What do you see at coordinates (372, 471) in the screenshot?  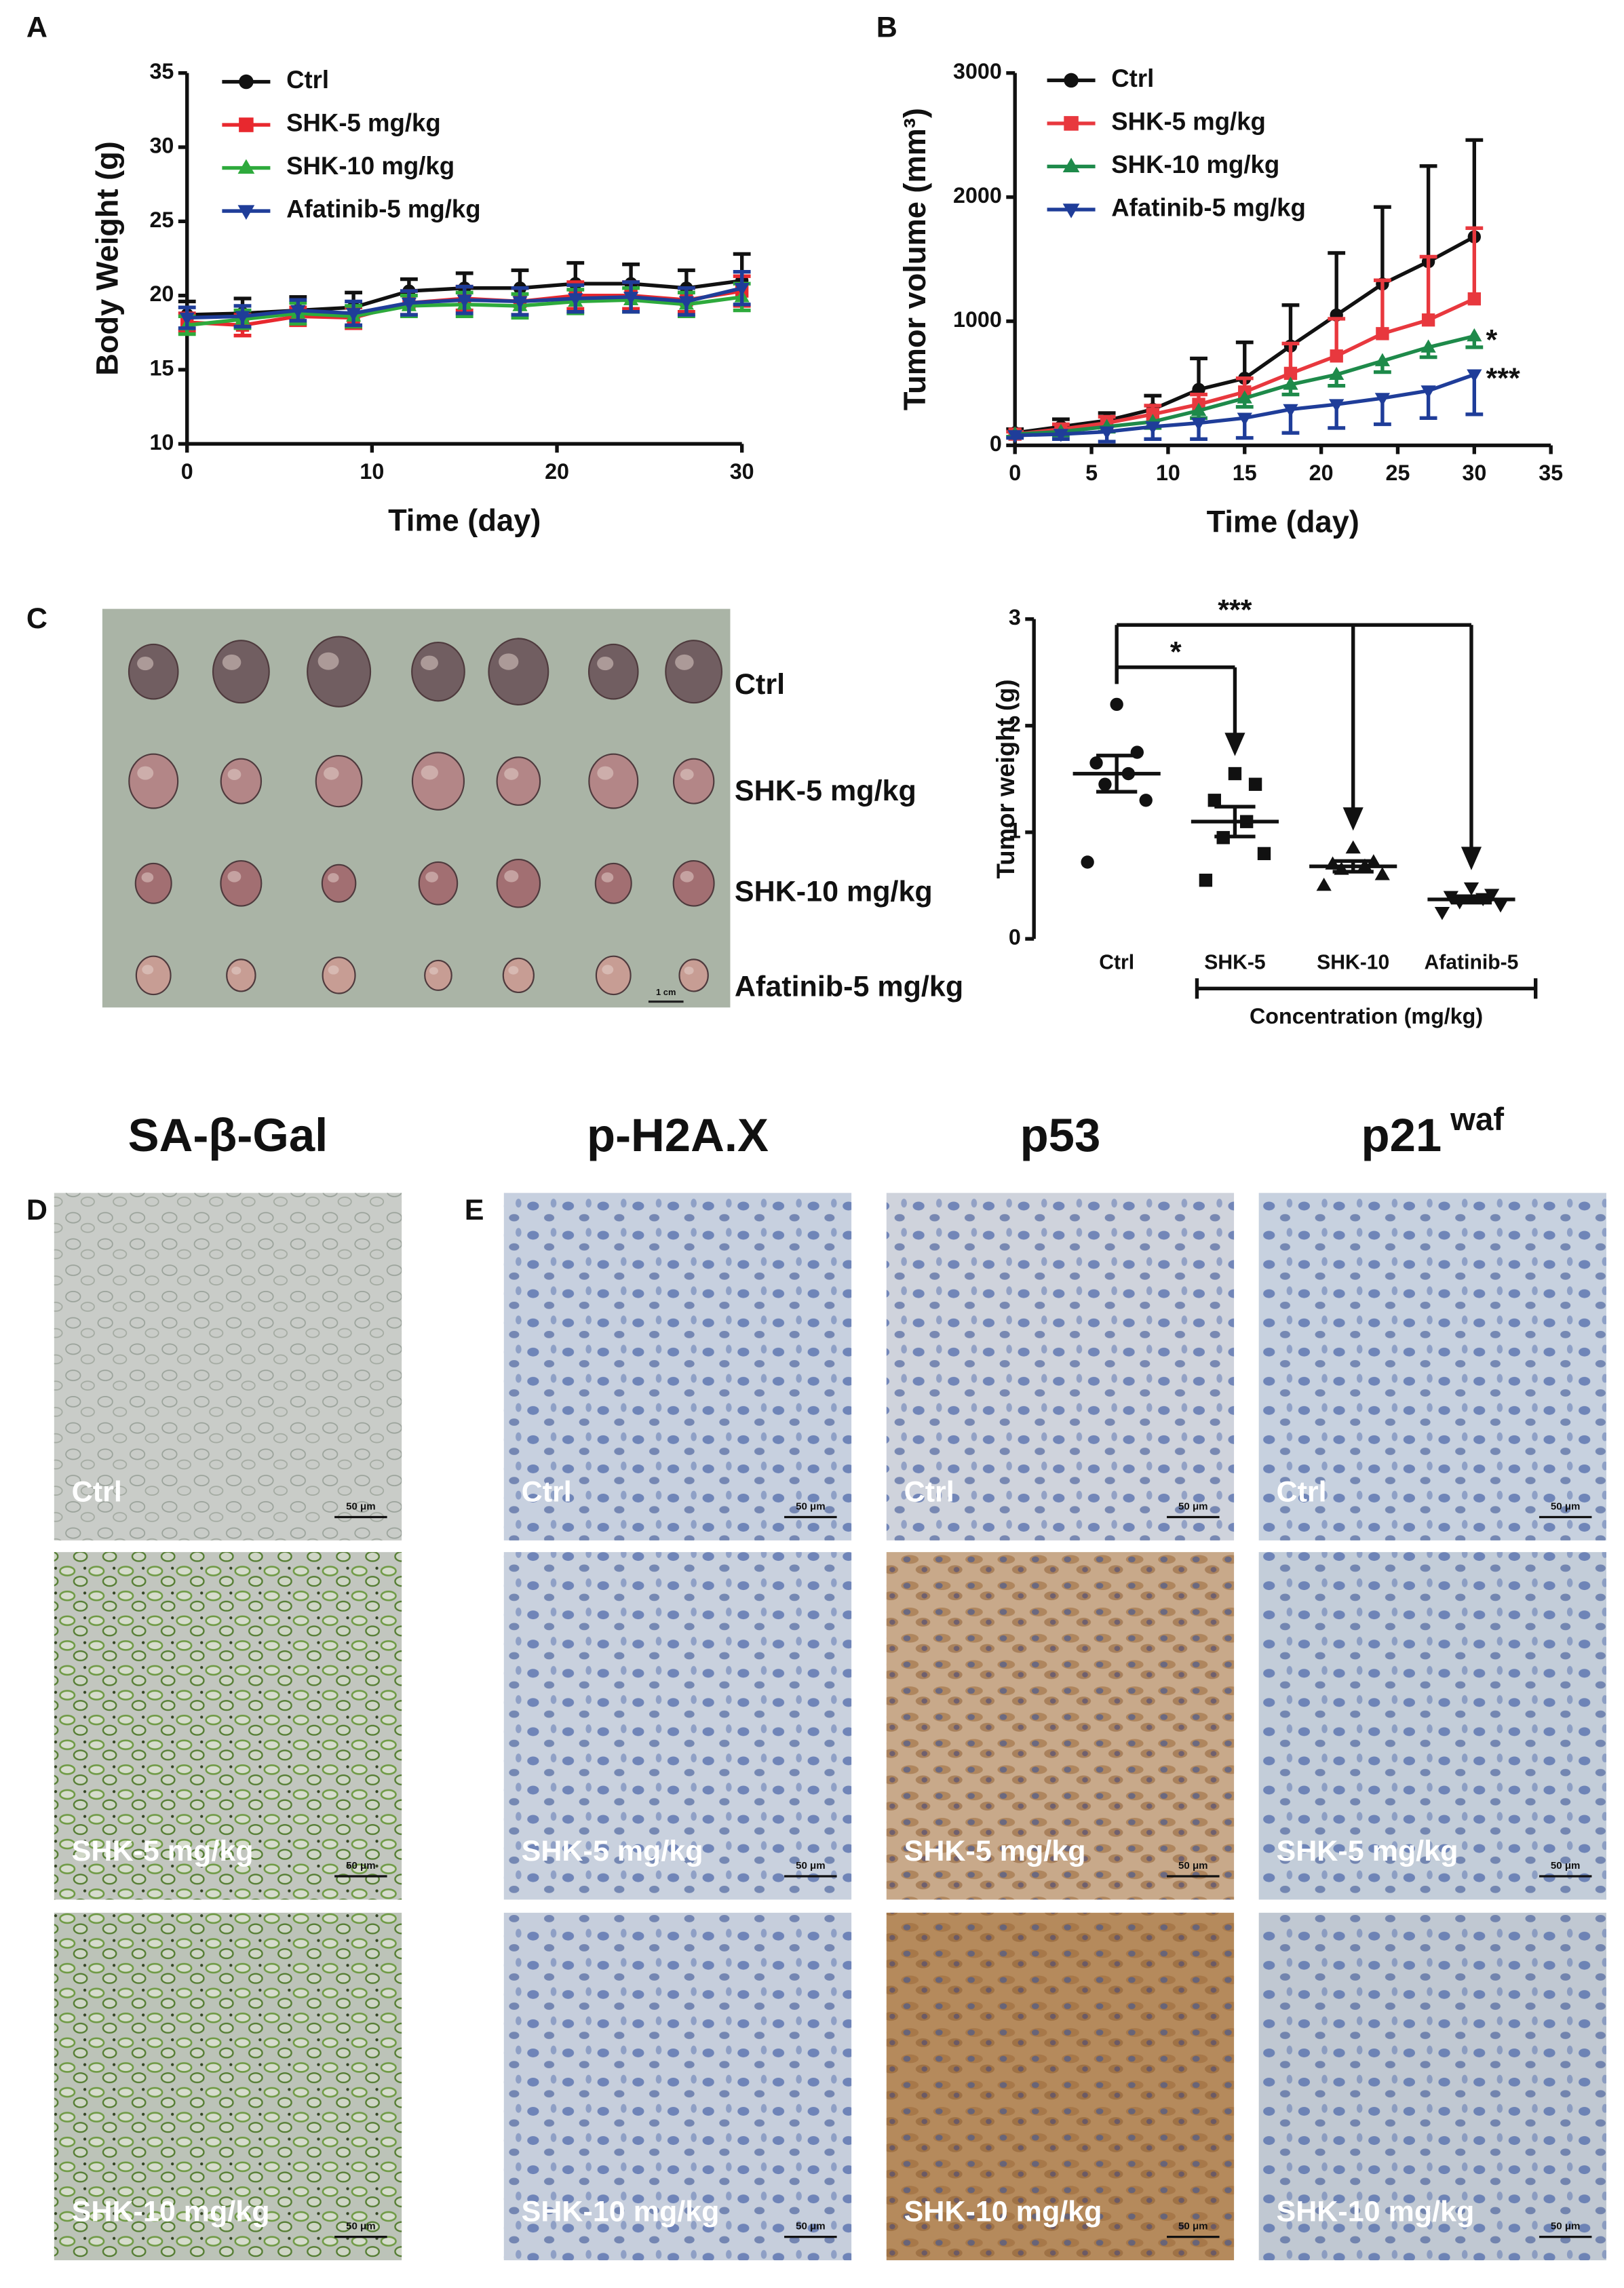 I see `x-tick-label: 10` at bounding box center [372, 471].